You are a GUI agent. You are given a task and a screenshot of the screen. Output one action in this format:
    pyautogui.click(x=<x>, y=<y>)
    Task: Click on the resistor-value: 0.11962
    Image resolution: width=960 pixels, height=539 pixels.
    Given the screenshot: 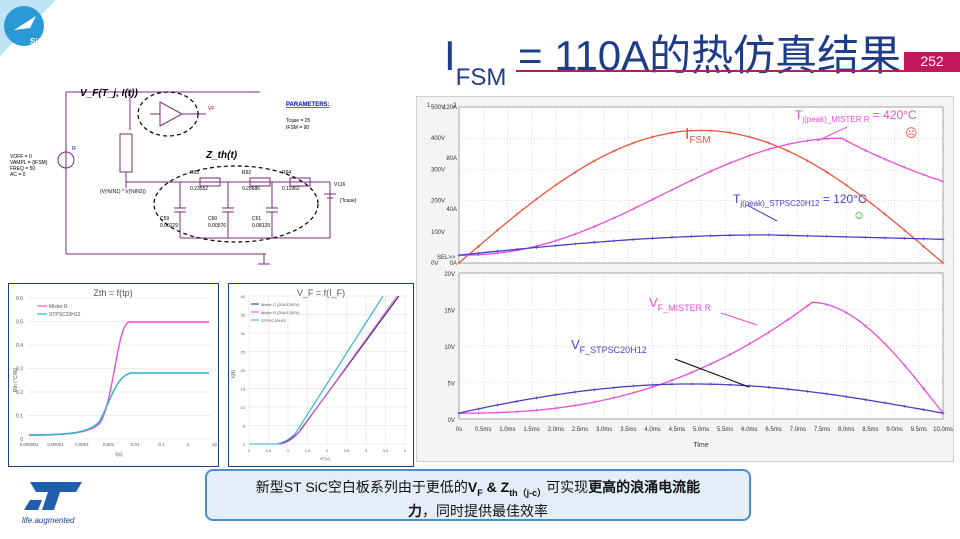 What is the action you would take?
    pyautogui.click(x=291, y=189)
    